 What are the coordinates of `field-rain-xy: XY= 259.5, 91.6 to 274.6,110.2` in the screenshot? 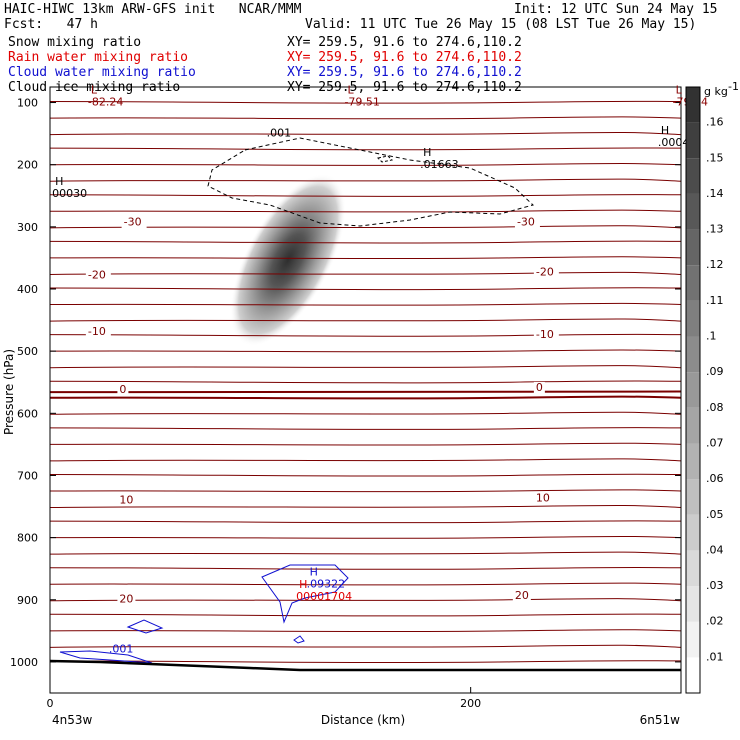 It's located at (404, 57).